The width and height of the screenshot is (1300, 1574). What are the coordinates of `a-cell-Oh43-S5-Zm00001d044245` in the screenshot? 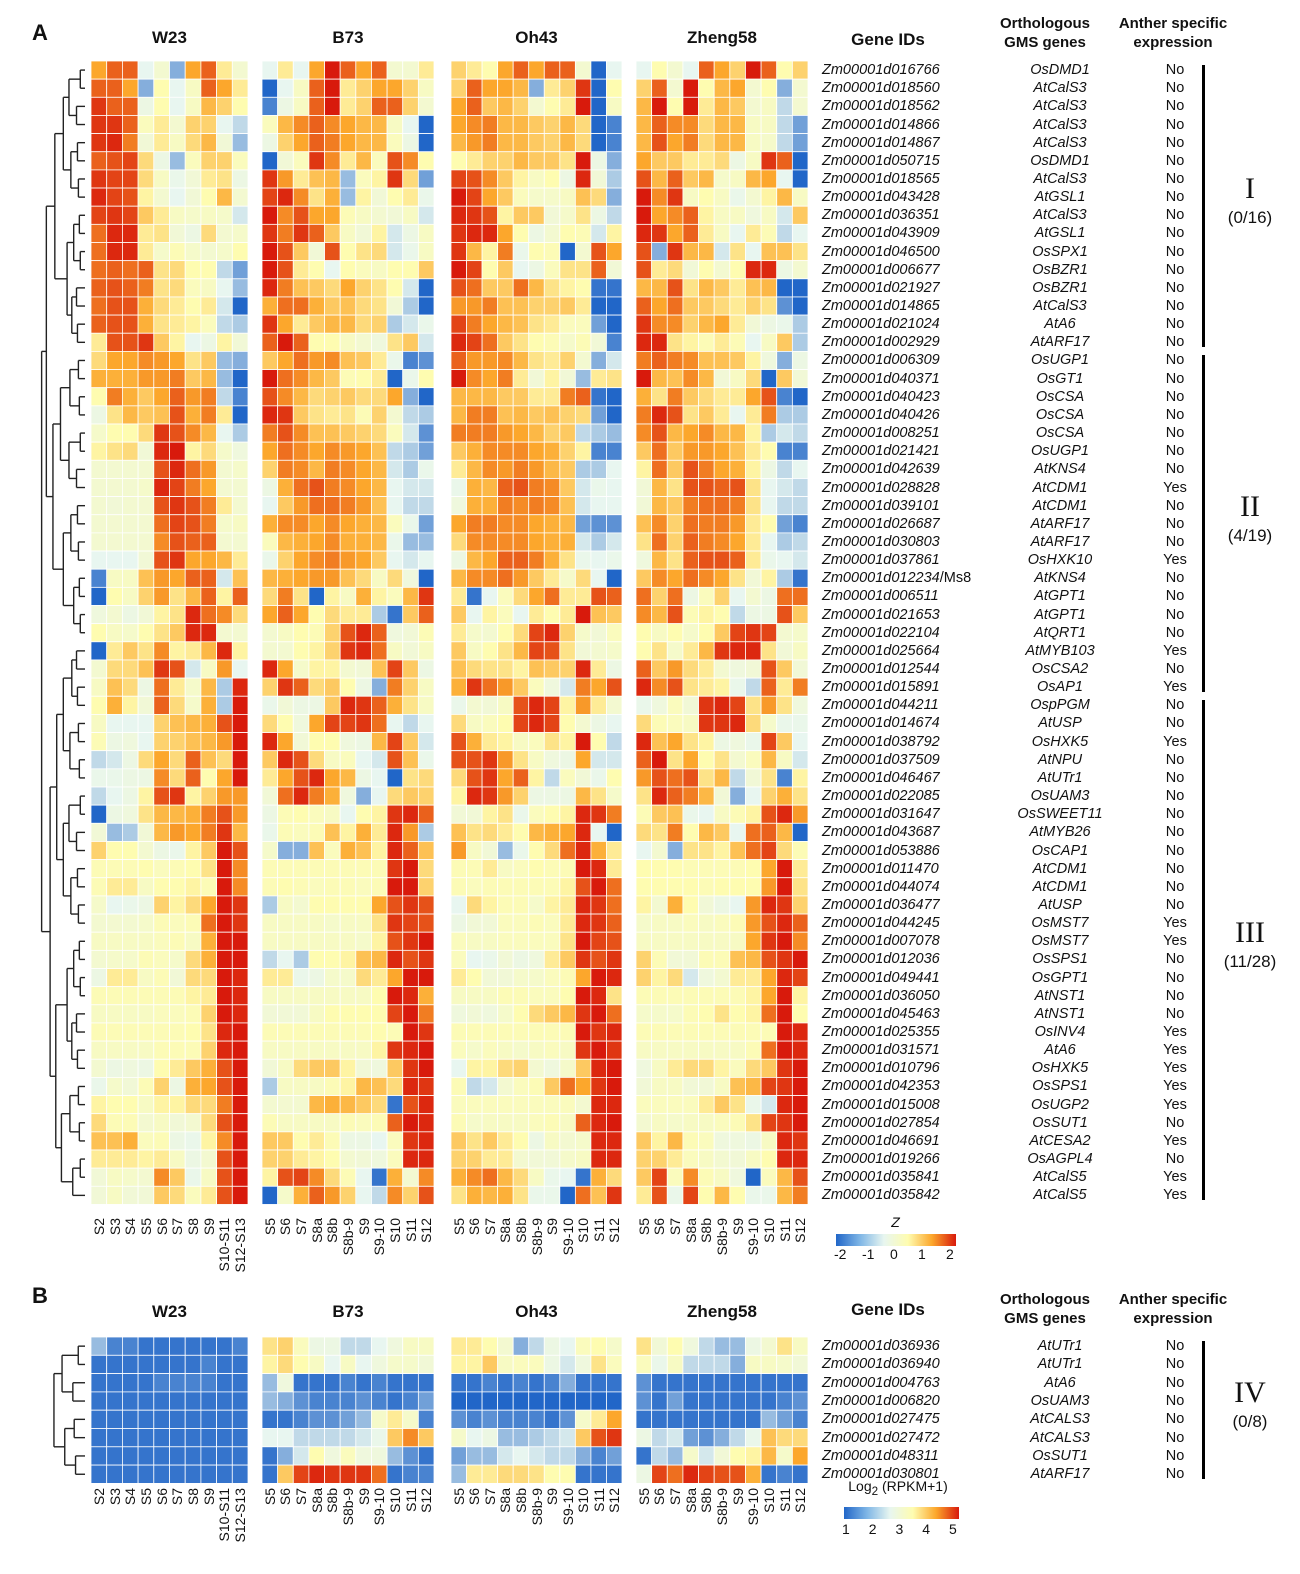 It's located at (458, 923).